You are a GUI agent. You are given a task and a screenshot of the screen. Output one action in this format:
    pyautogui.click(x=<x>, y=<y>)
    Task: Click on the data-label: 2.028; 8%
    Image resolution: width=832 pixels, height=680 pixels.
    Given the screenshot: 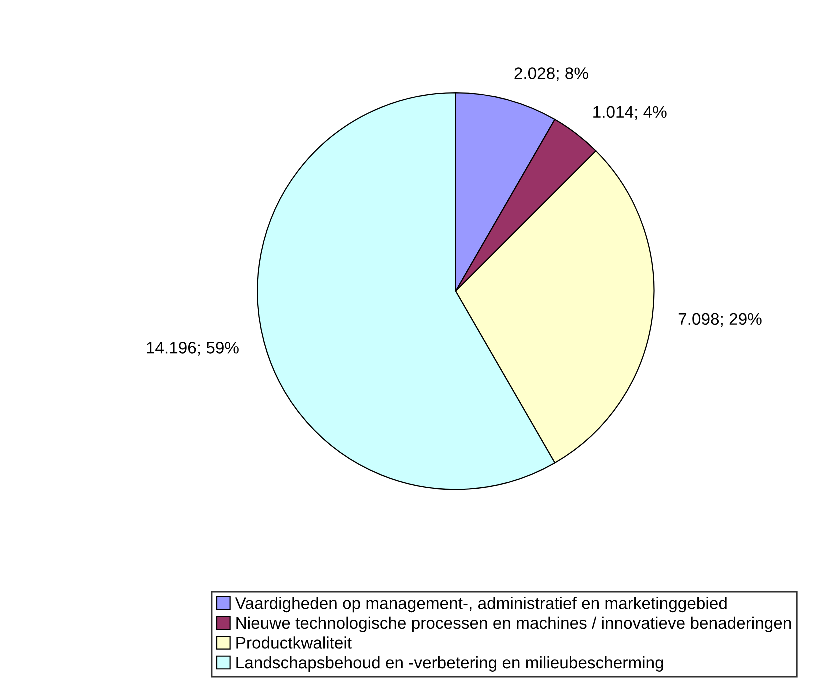 What is the action you would take?
    pyautogui.click(x=551, y=75)
    